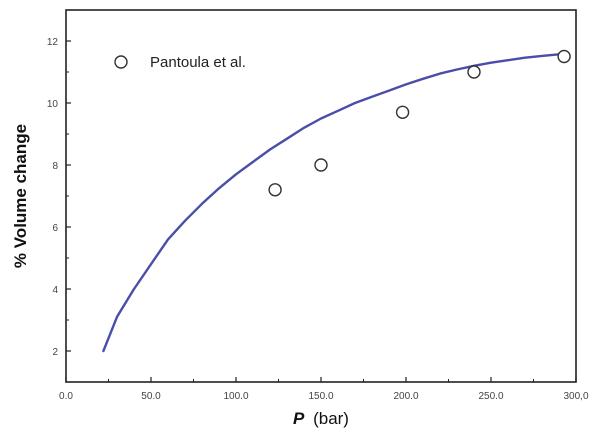 The width and height of the screenshot is (589, 429). Describe the element at coordinates (575, 396) in the screenshot. I see `x-tick-label: 300,0` at that location.